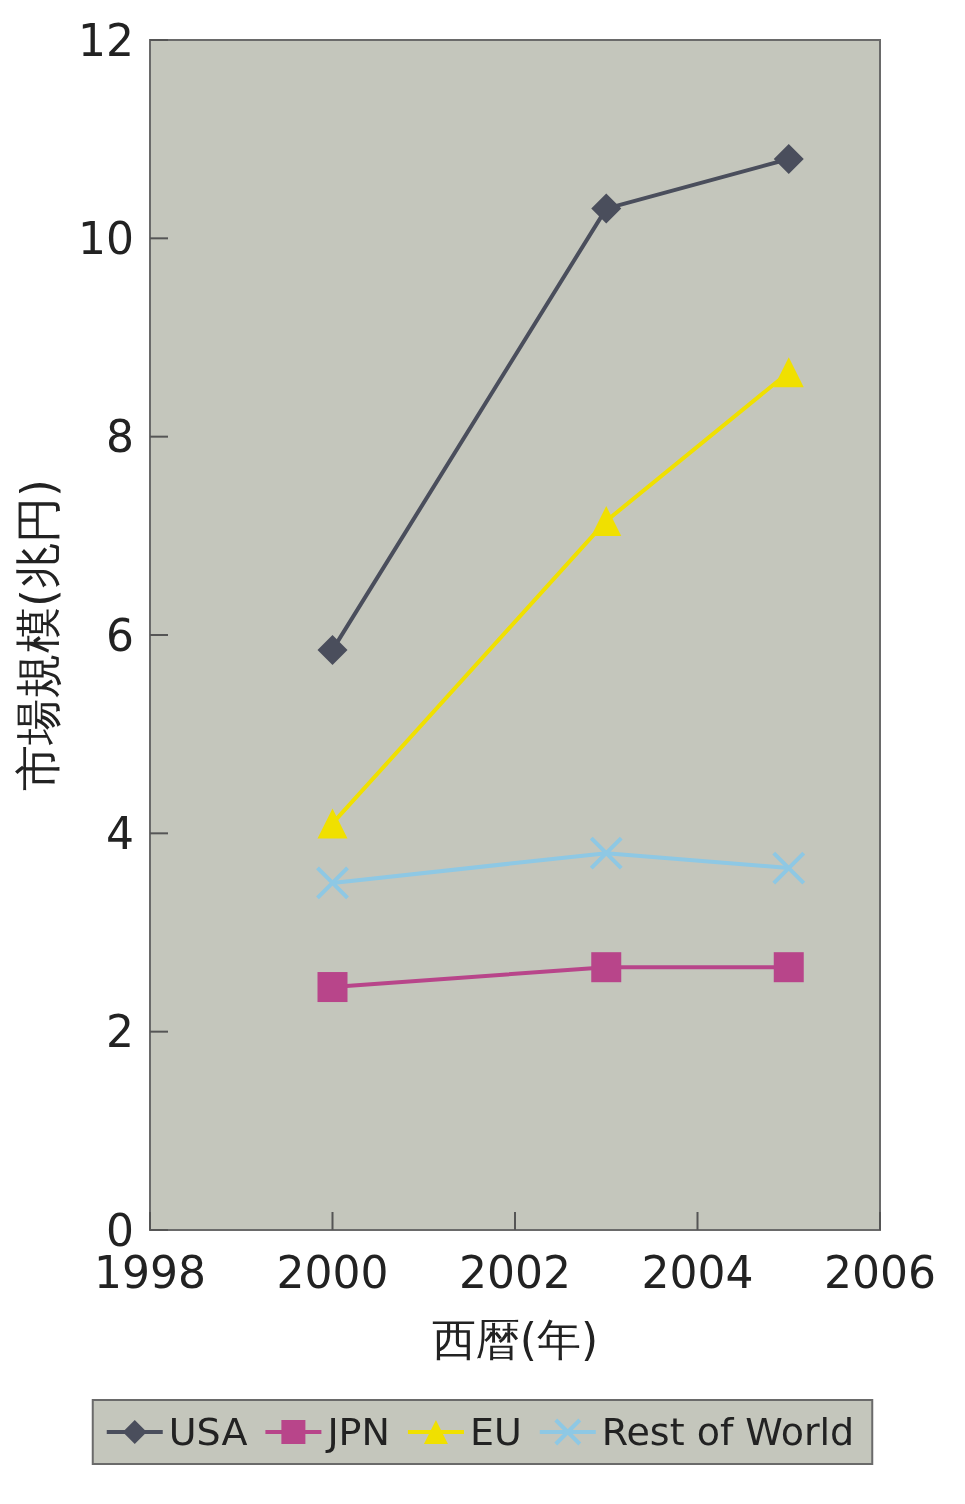  I want to click on x-axis-title: 西暦(年), so click(515, 1339).